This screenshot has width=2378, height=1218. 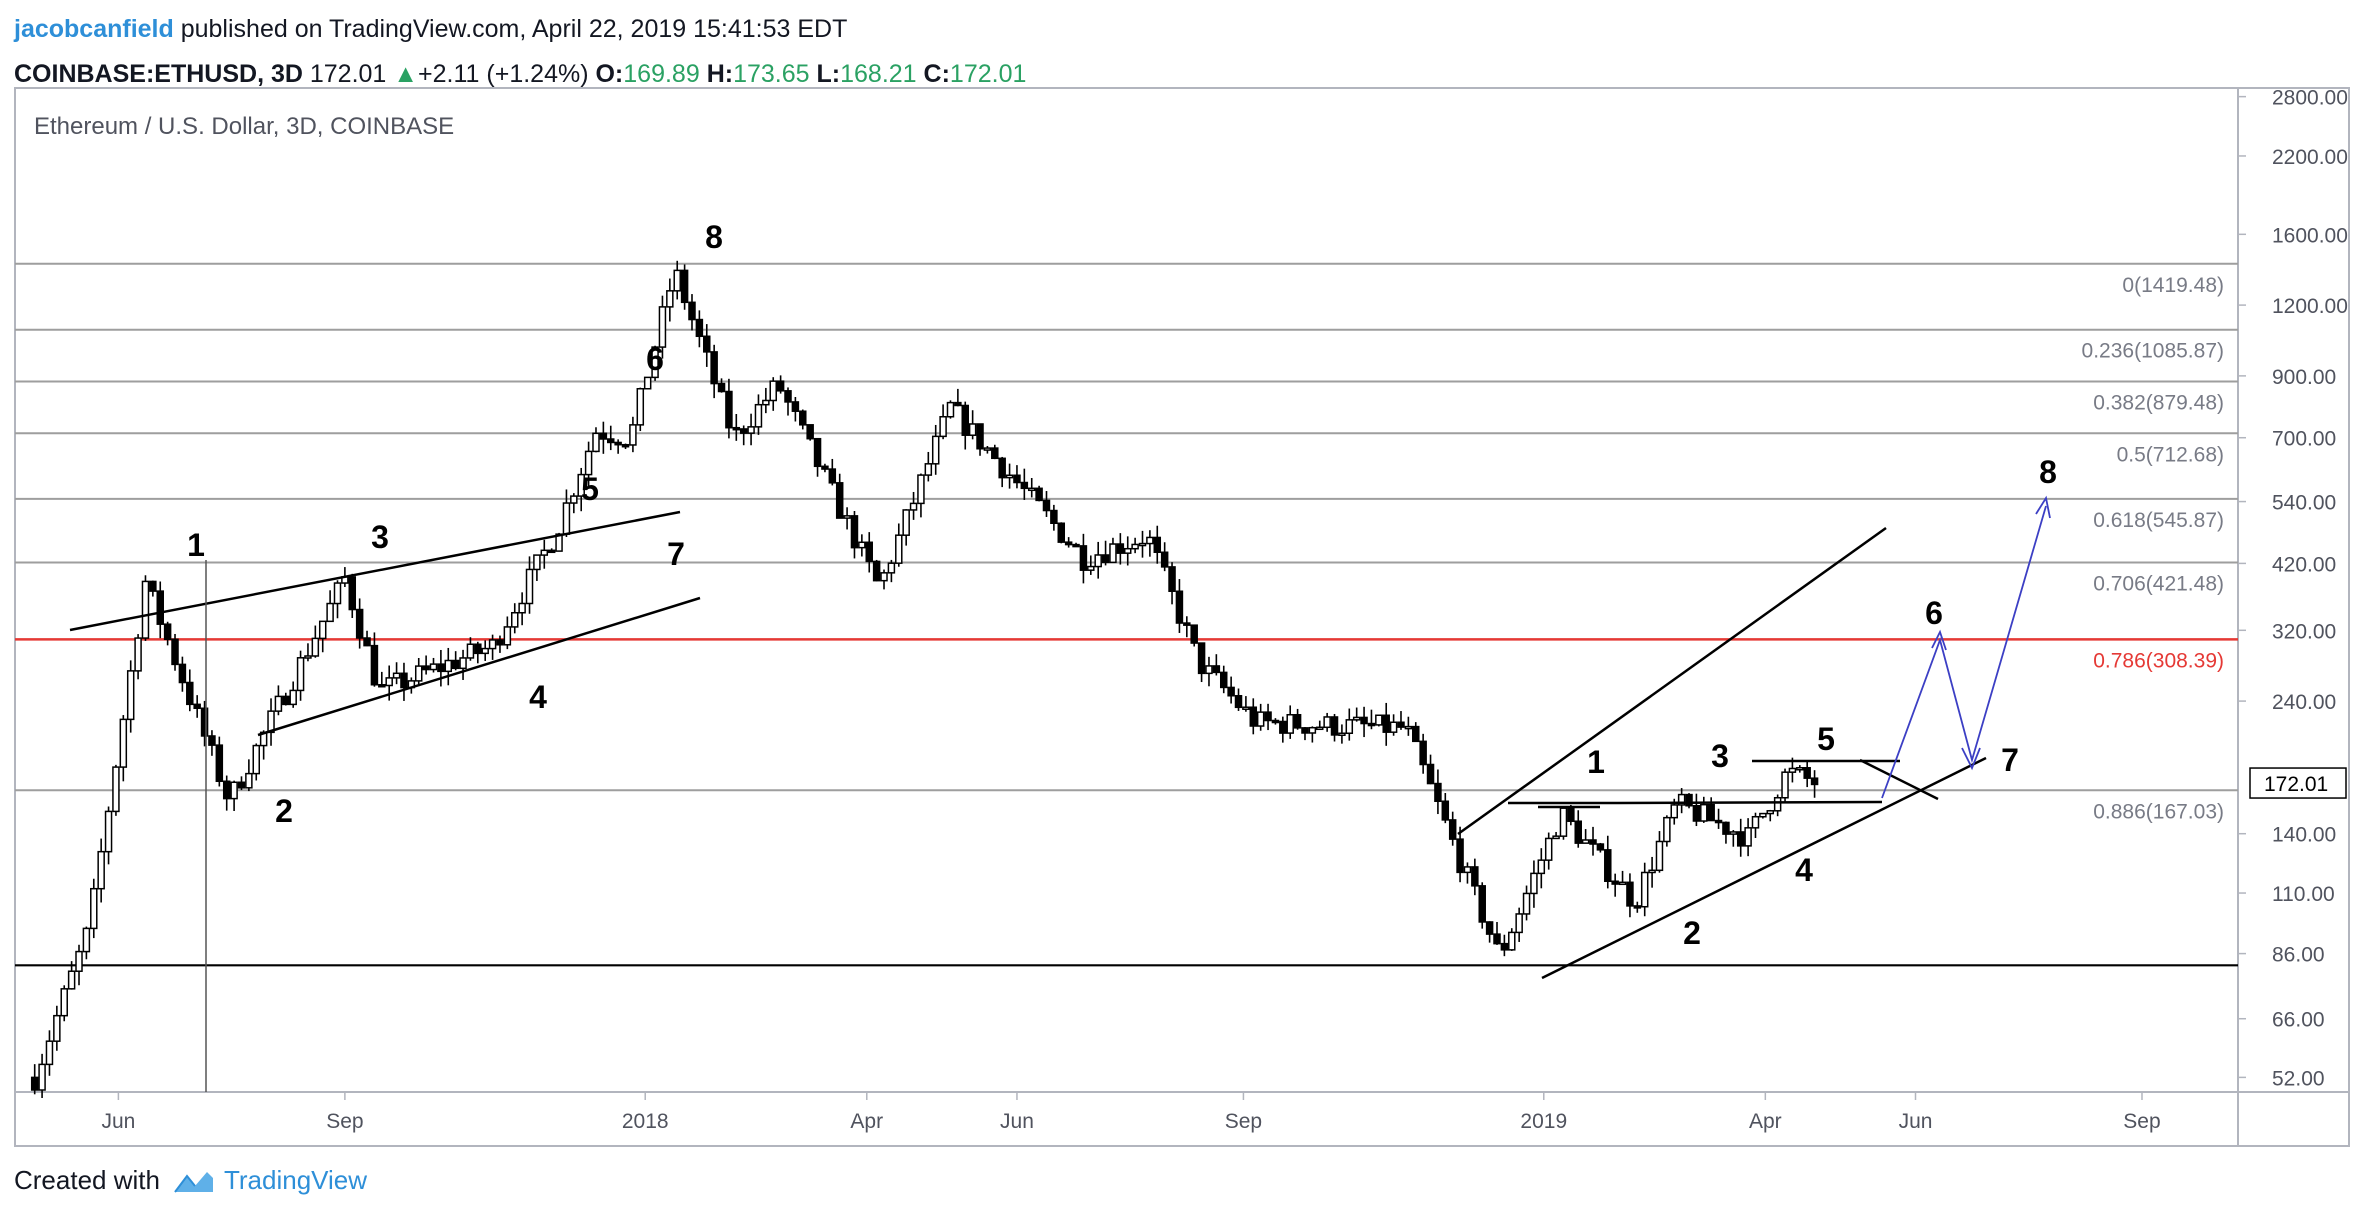 I want to click on high-label: H:, so click(x=720, y=74).